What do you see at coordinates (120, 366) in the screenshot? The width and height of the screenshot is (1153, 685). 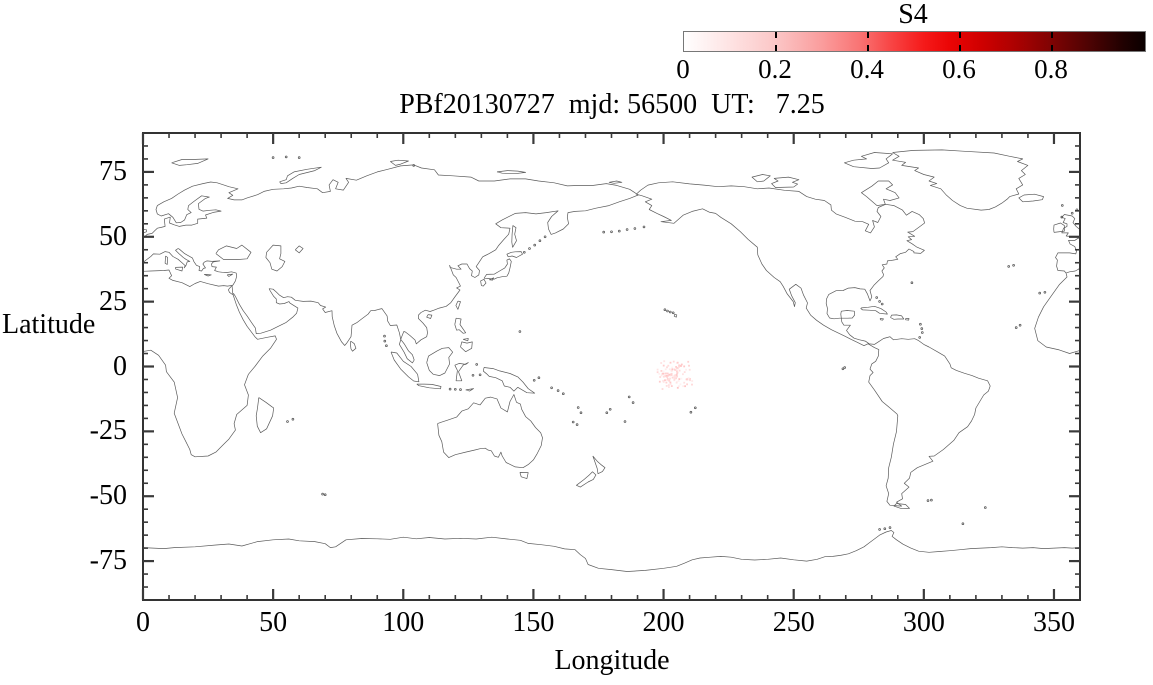 I see `y-tick-label: 0` at bounding box center [120, 366].